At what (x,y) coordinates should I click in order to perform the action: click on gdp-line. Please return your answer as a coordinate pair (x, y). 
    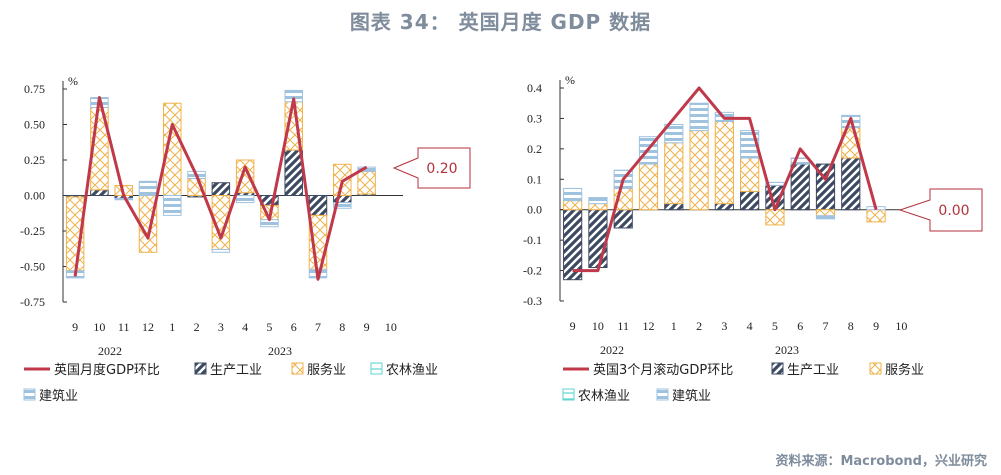
    Looking at the image, I should click on (725, 179).